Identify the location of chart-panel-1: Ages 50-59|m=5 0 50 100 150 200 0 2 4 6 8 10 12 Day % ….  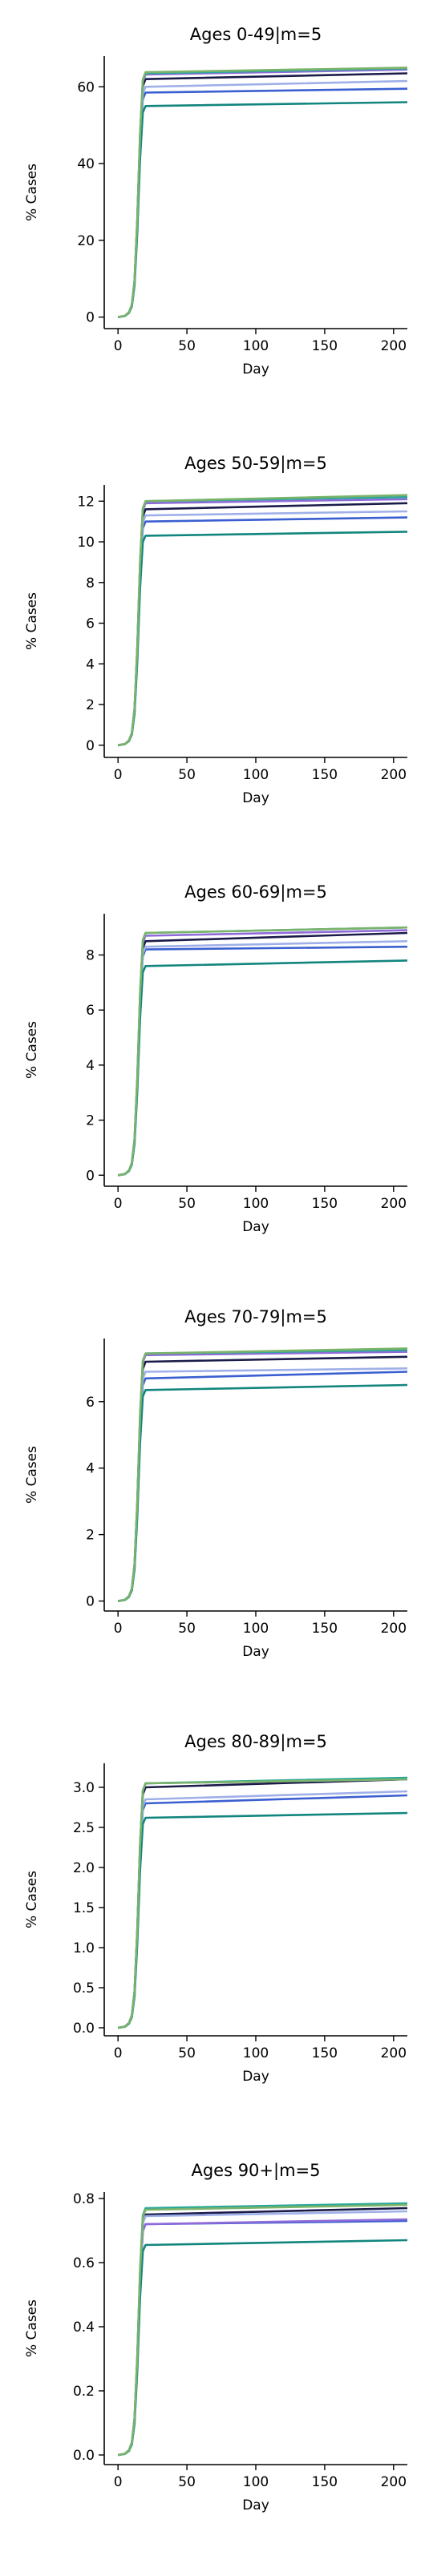
(216, 630).